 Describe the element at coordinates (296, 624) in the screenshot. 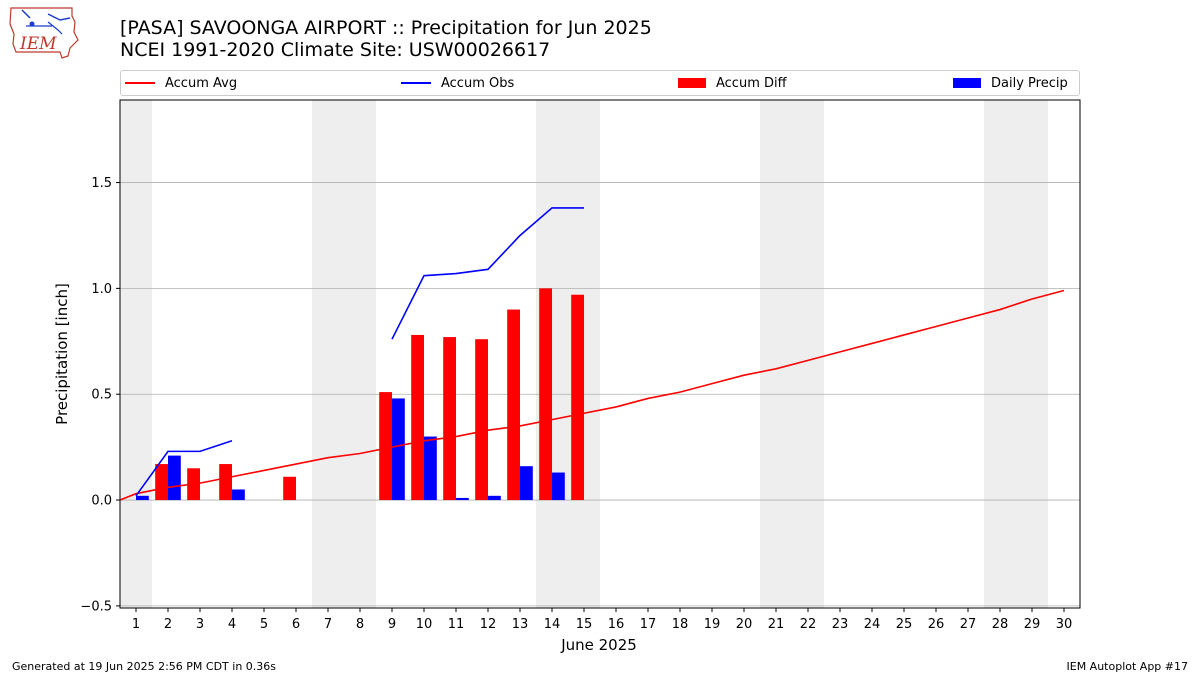

I see `x-tick-label: 6` at that location.